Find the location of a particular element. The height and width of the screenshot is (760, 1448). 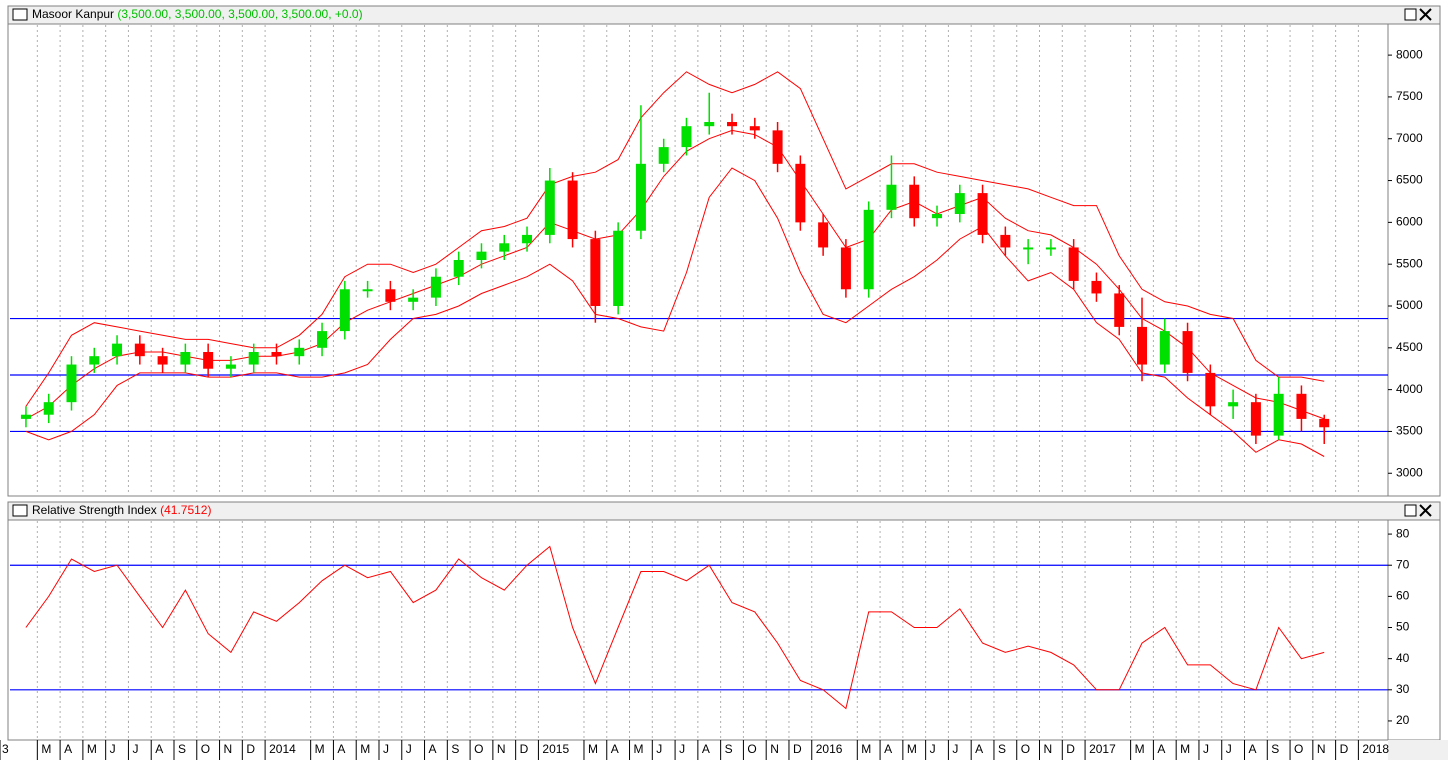

y-tick-label: 7000 is located at coordinates (1409, 138).